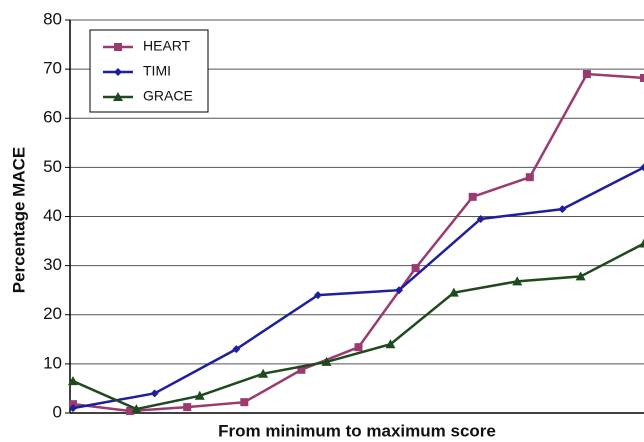 The height and width of the screenshot is (442, 644). Describe the element at coordinates (52, 215) in the screenshot. I see `y-tick-label: 40` at that location.